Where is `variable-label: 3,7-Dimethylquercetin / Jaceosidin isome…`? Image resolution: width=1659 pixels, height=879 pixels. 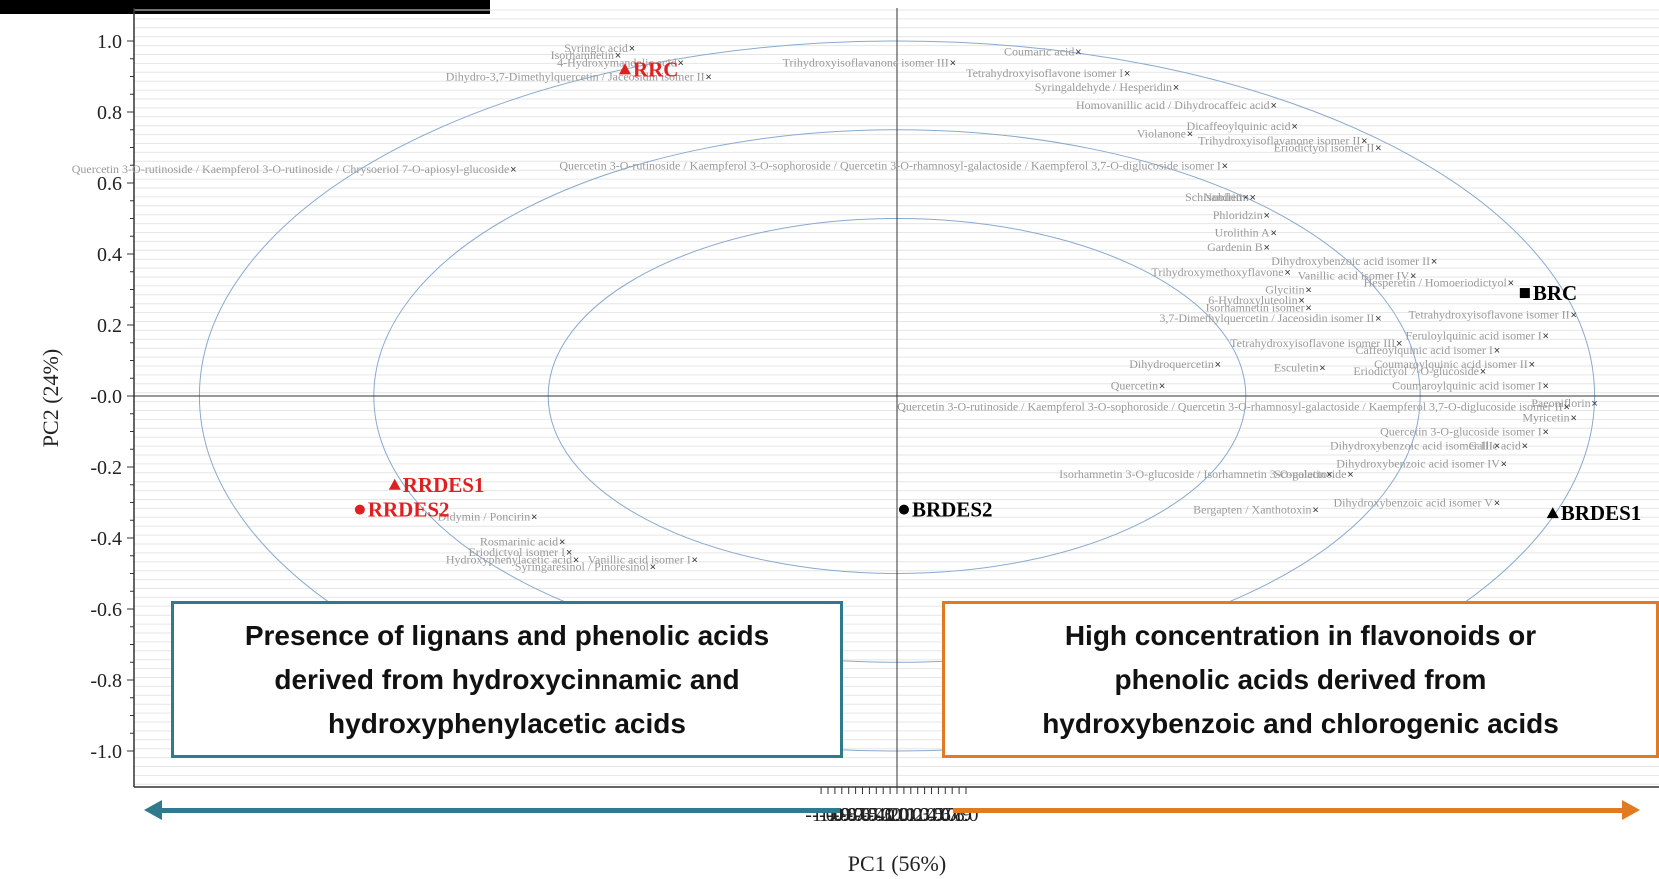 variable-label: 3,7-Dimethylquercetin / Jaceosidin isome… is located at coordinates (1266, 318).